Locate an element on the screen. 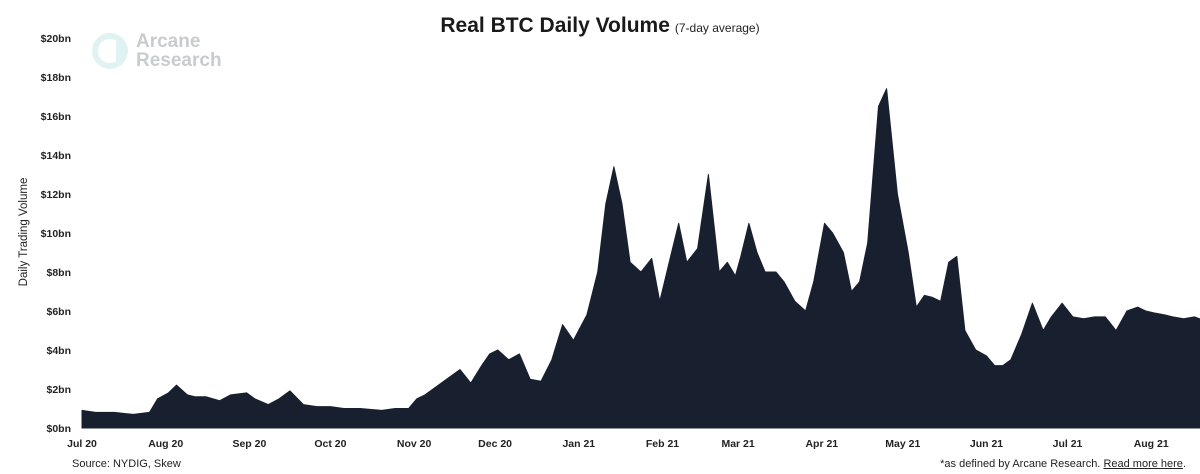 The image size is (1200, 474). y-tick-label: $12bn is located at coordinates (56, 195).